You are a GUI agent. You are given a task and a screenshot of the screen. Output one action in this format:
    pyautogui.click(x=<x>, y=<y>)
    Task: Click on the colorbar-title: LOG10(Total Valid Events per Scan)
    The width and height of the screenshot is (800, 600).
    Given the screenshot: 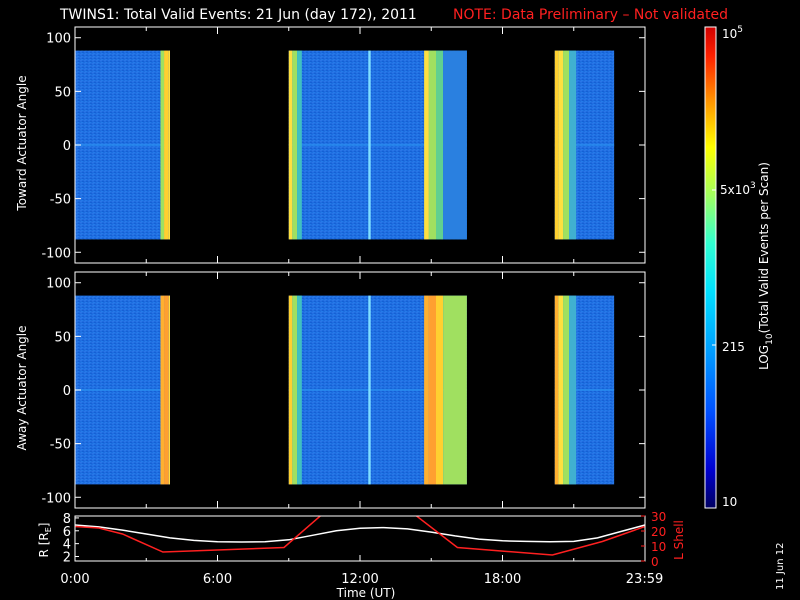 What is the action you would take?
    pyautogui.click(x=766, y=266)
    